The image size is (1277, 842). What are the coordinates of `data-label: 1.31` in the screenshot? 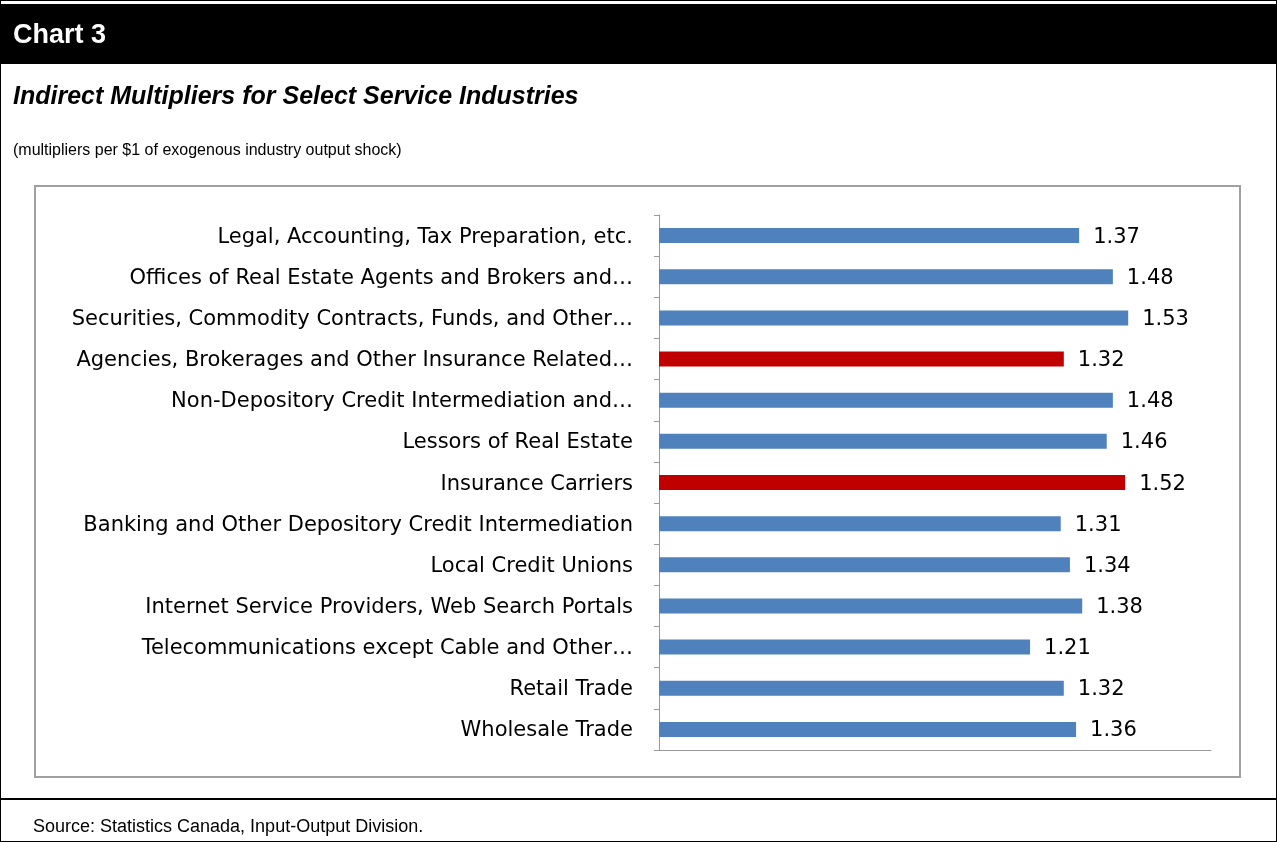 It's located at (1098, 523).